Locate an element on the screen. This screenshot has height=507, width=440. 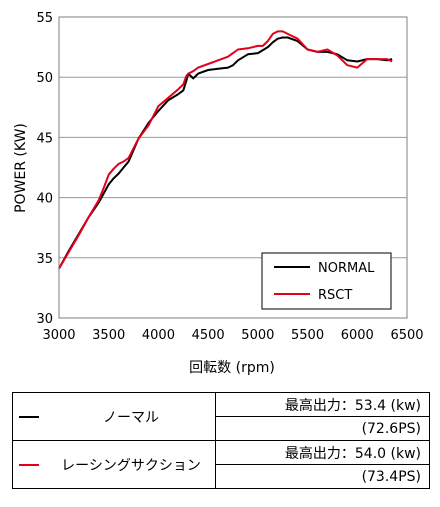
legend-label-rsct: RSCT is located at coordinates (335, 295).